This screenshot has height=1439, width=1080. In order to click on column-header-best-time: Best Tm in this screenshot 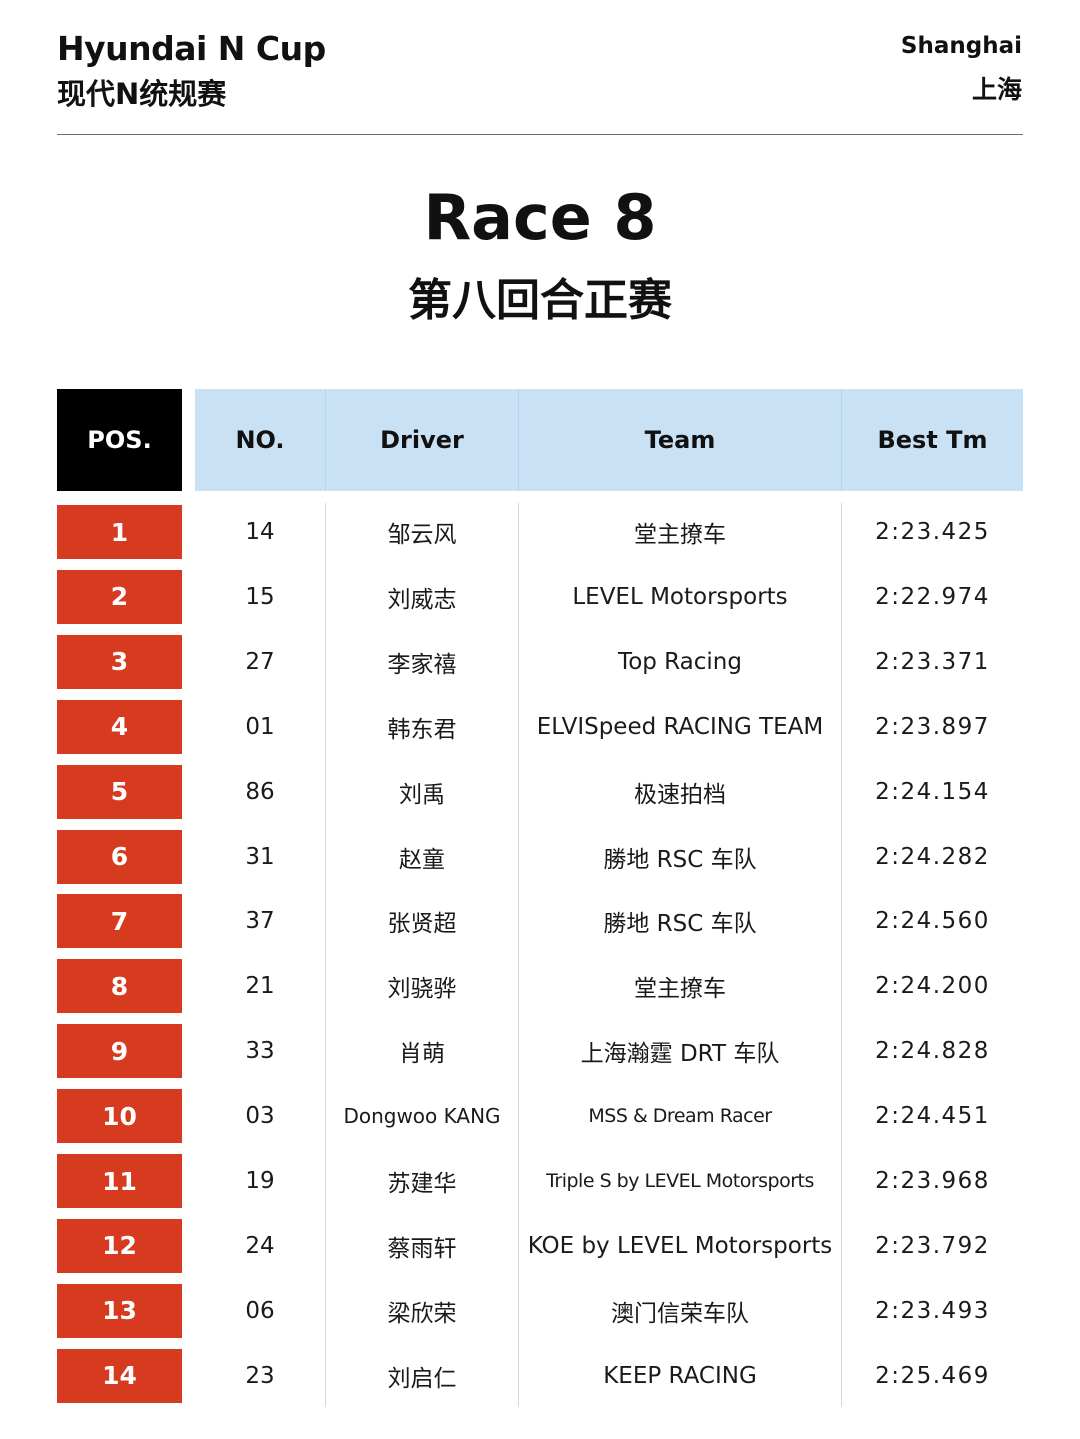, I will do `click(932, 440)`.